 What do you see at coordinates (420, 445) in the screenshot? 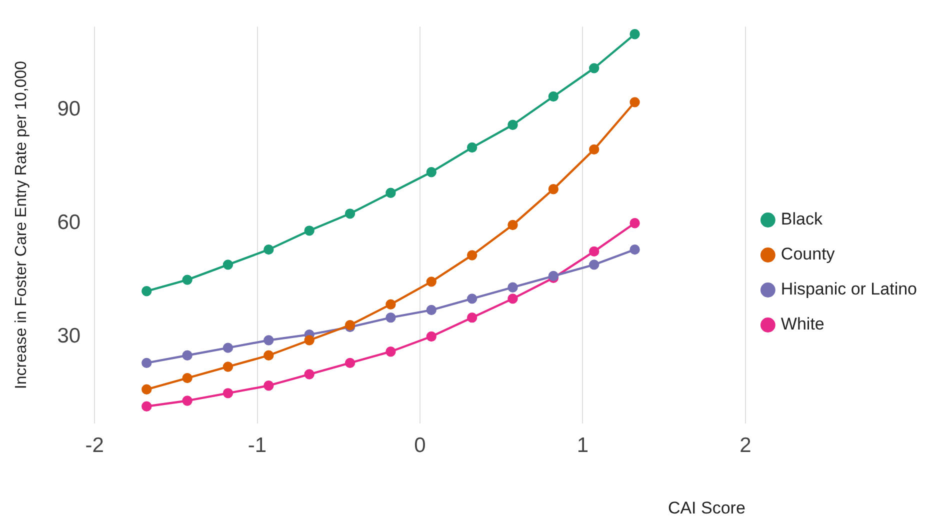
I see `x-tick-label: 0` at bounding box center [420, 445].